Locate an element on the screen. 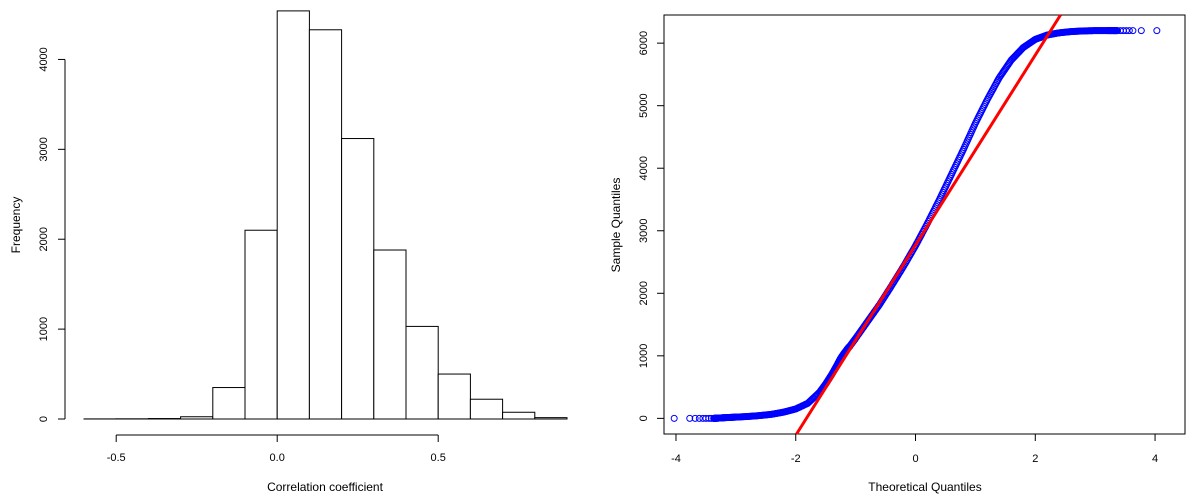  histogram-y-tick-label: 4000 is located at coordinates (44, 59).